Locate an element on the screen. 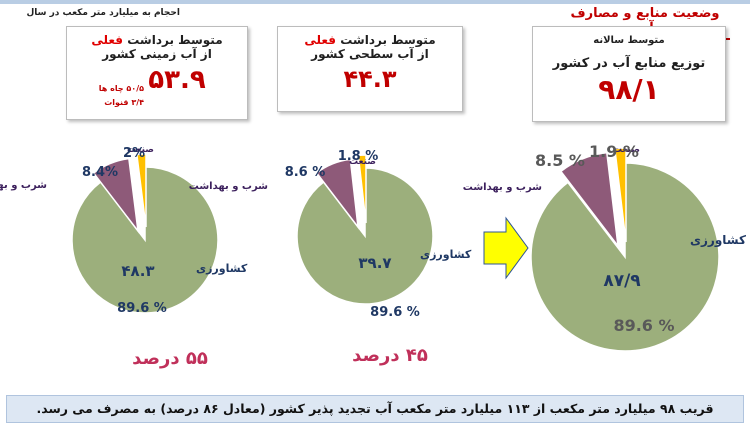 The width and height of the screenshot is (750, 424). total-box: متوسط سالانه توزیع منابع آب در کشور ۹۸/۱ is located at coordinates (629, 74).